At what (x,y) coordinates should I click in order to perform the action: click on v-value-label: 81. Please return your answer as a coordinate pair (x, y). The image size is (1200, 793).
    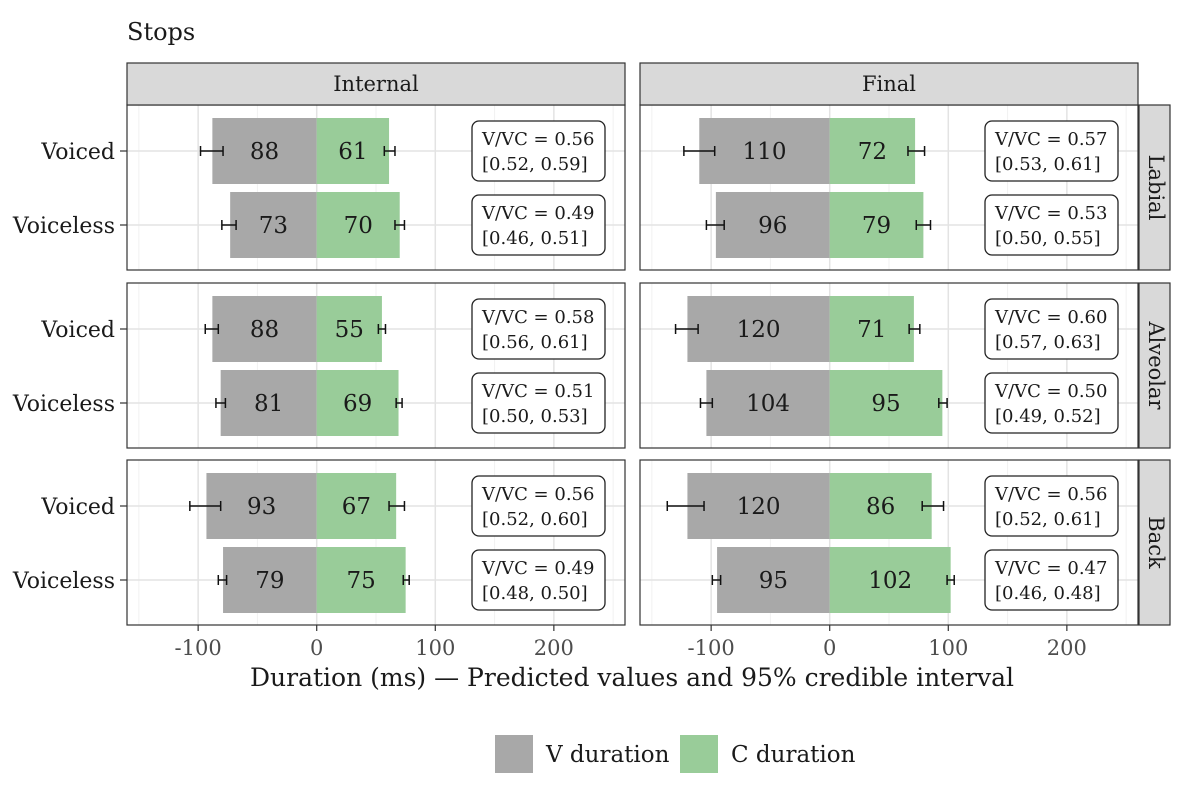
    Looking at the image, I should click on (268, 404).